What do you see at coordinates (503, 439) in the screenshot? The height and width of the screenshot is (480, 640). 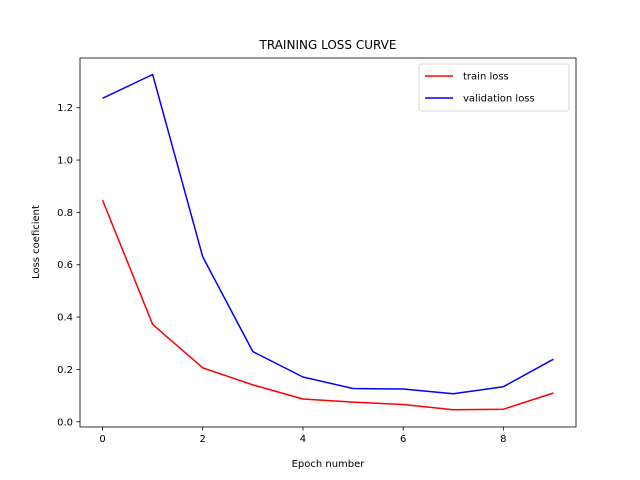 I see `x-tick-label: 8` at bounding box center [503, 439].